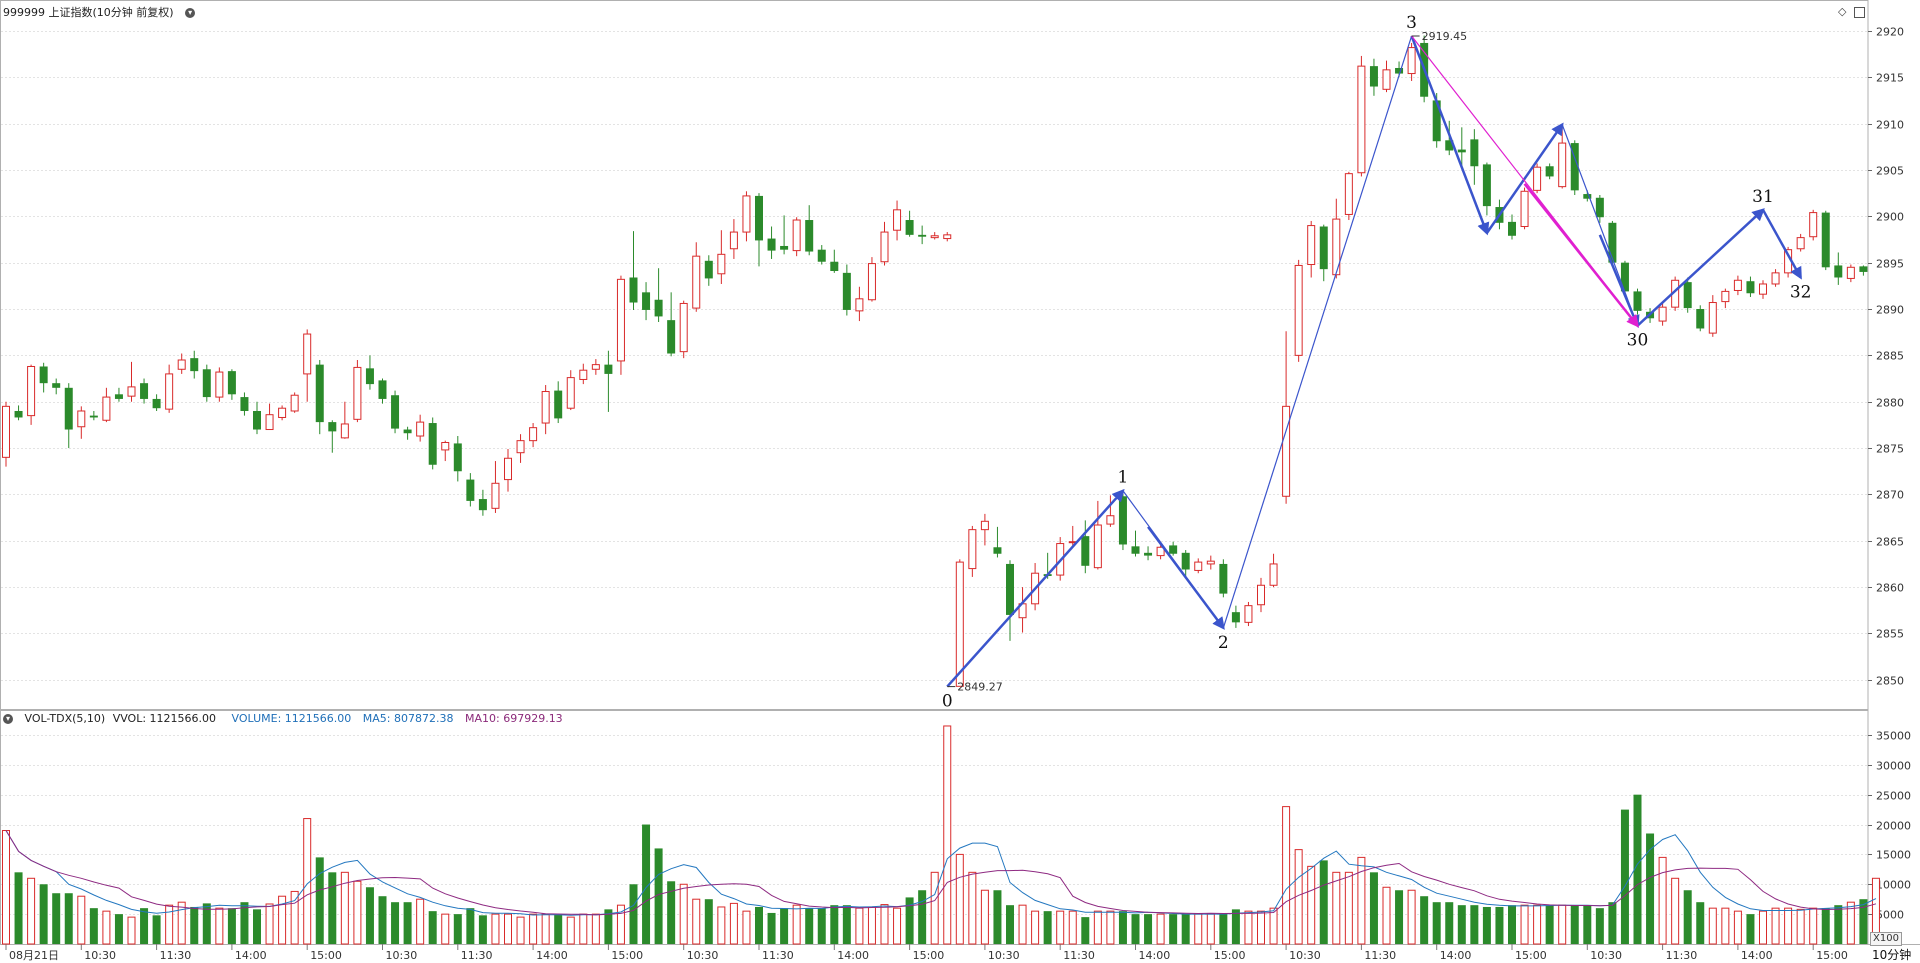 This screenshot has height=963, width=1920. What do you see at coordinates (1892, 955) in the screenshot?
I see `period-label: 10分钟` at bounding box center [1892, 955].